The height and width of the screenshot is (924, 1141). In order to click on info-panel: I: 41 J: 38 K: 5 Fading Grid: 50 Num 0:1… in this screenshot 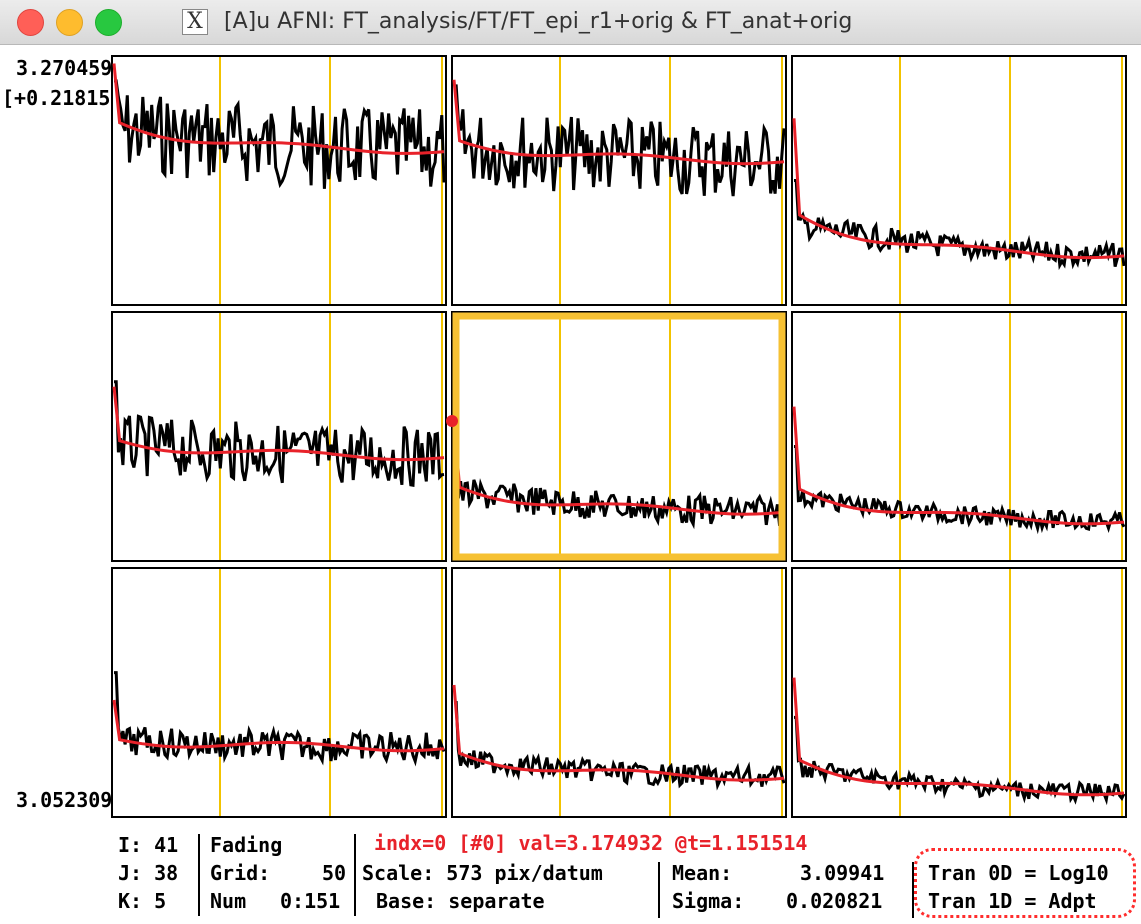, I will do `click(570, 875)`.